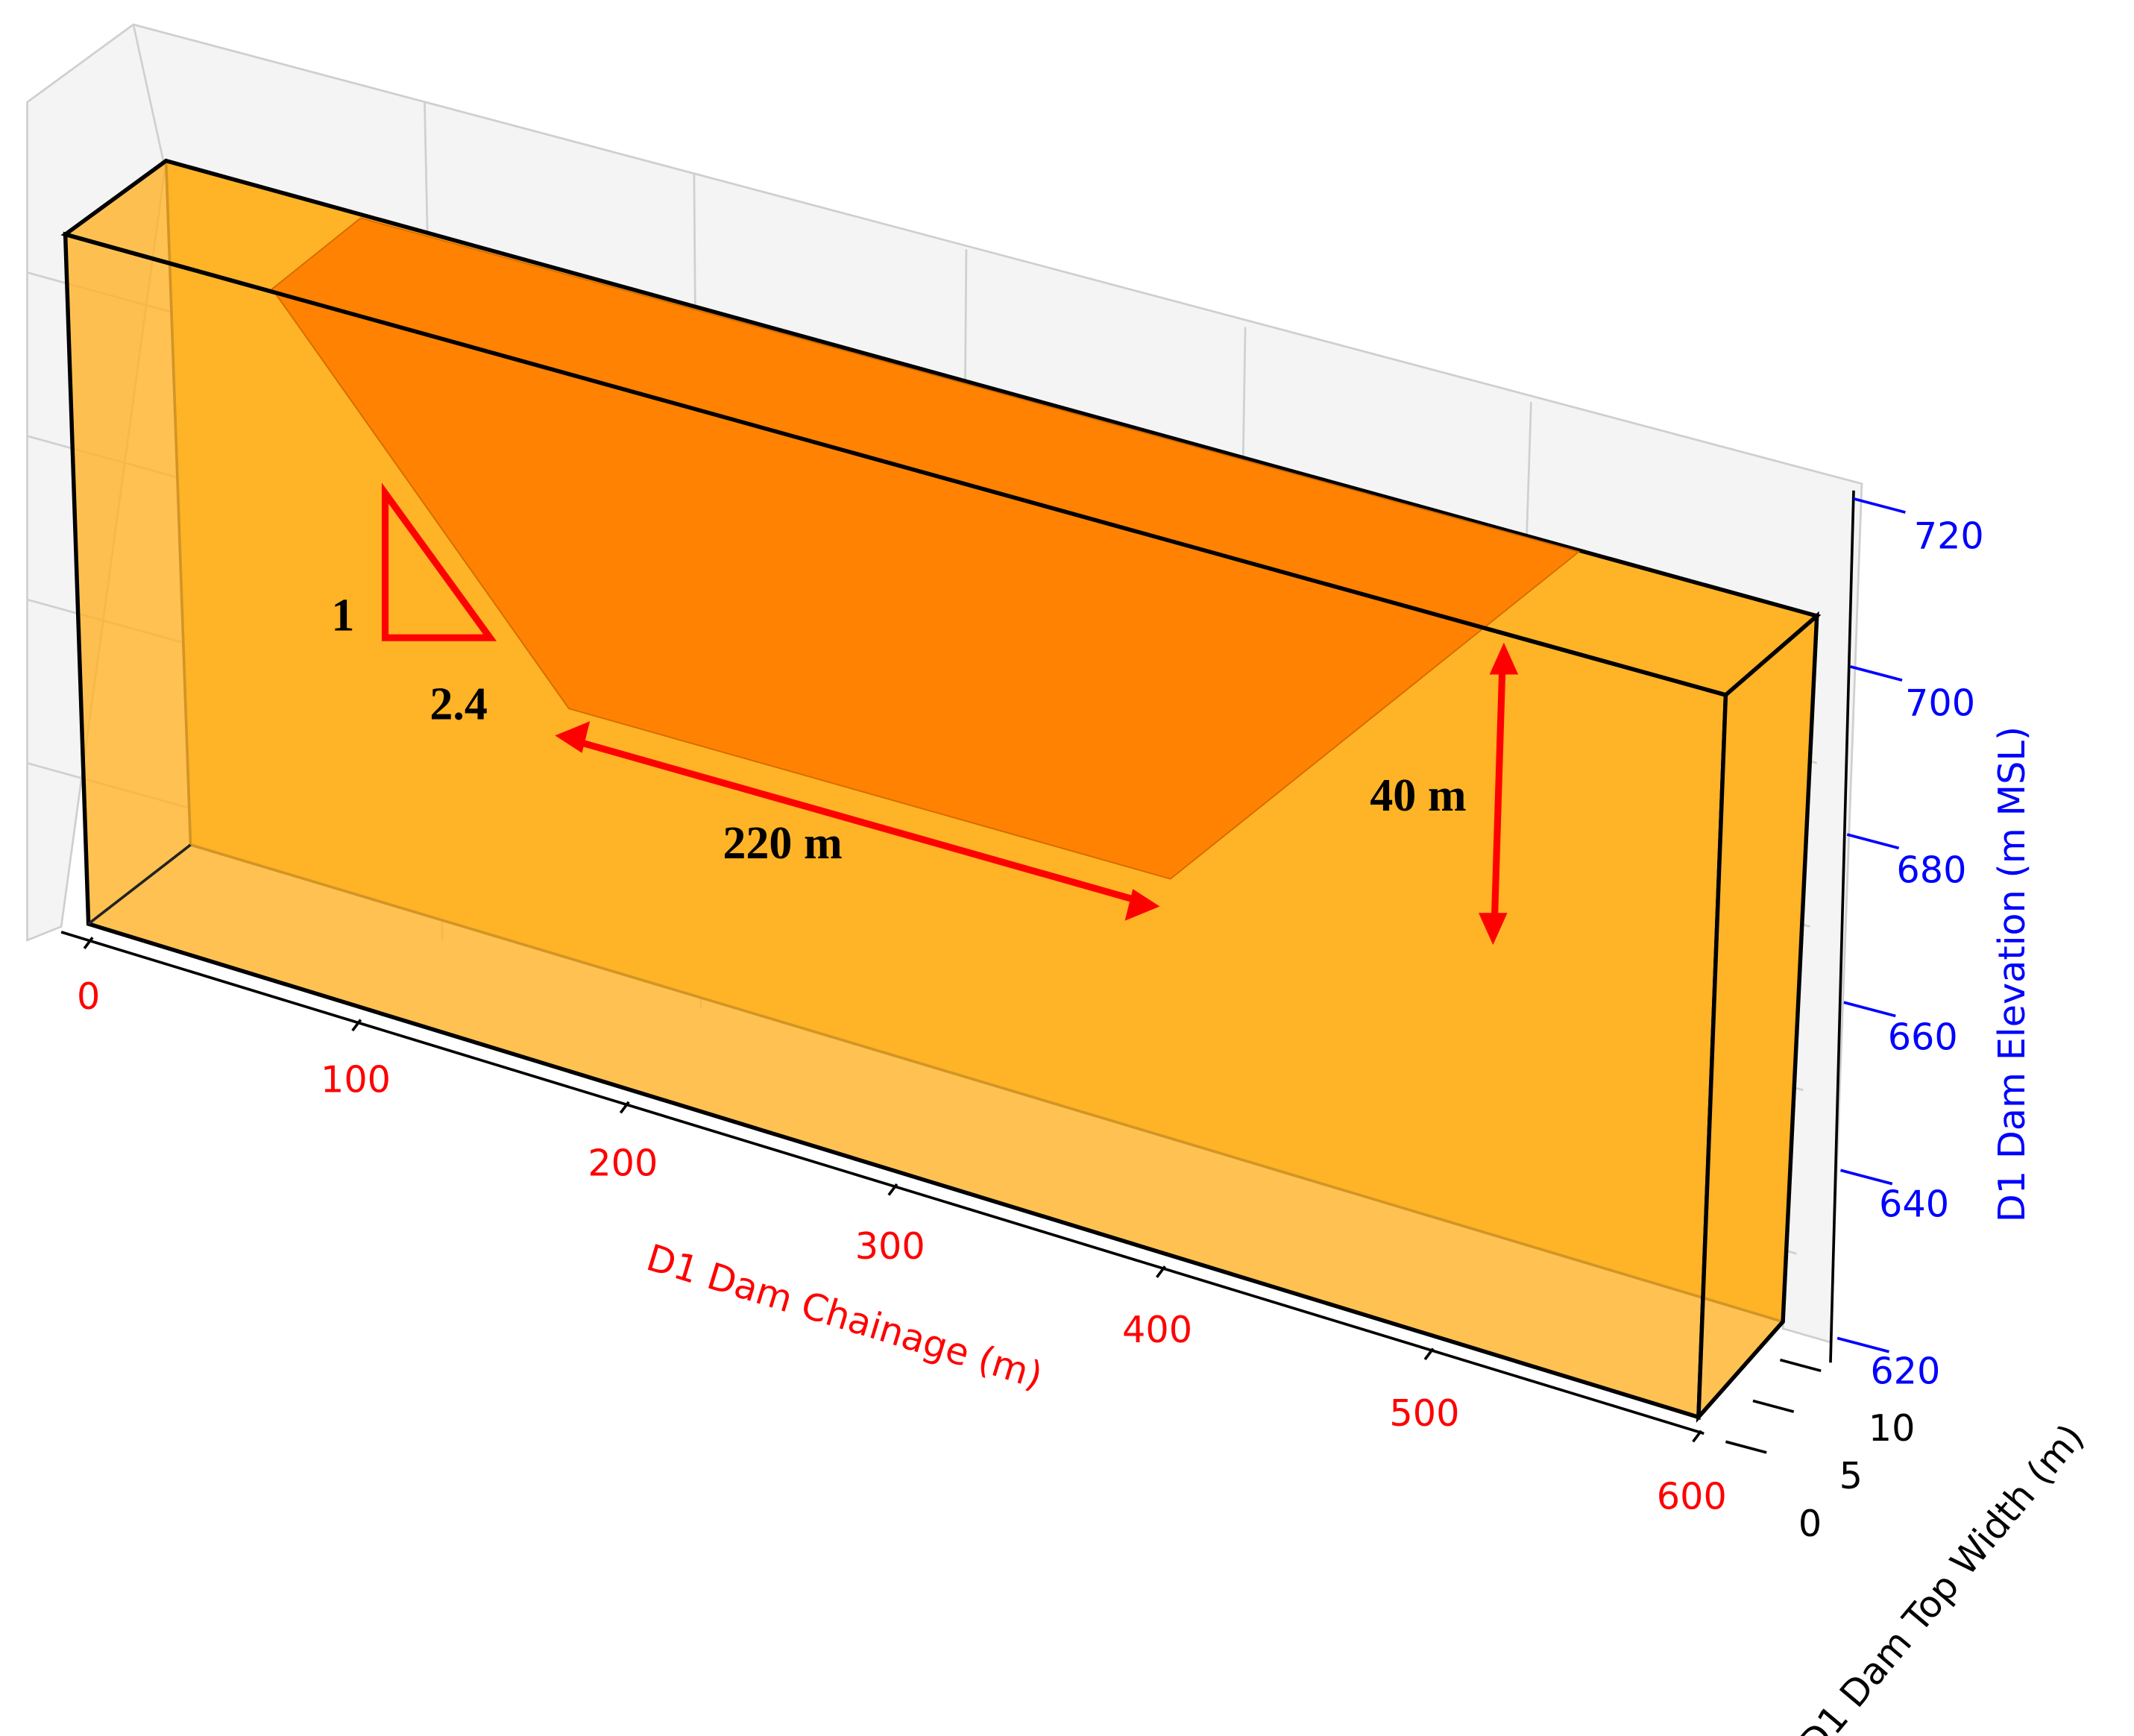  What do you see at coordinates (342, 616) in the screenshot?
I see `annotation: 1` at bounding box center [342, 616].